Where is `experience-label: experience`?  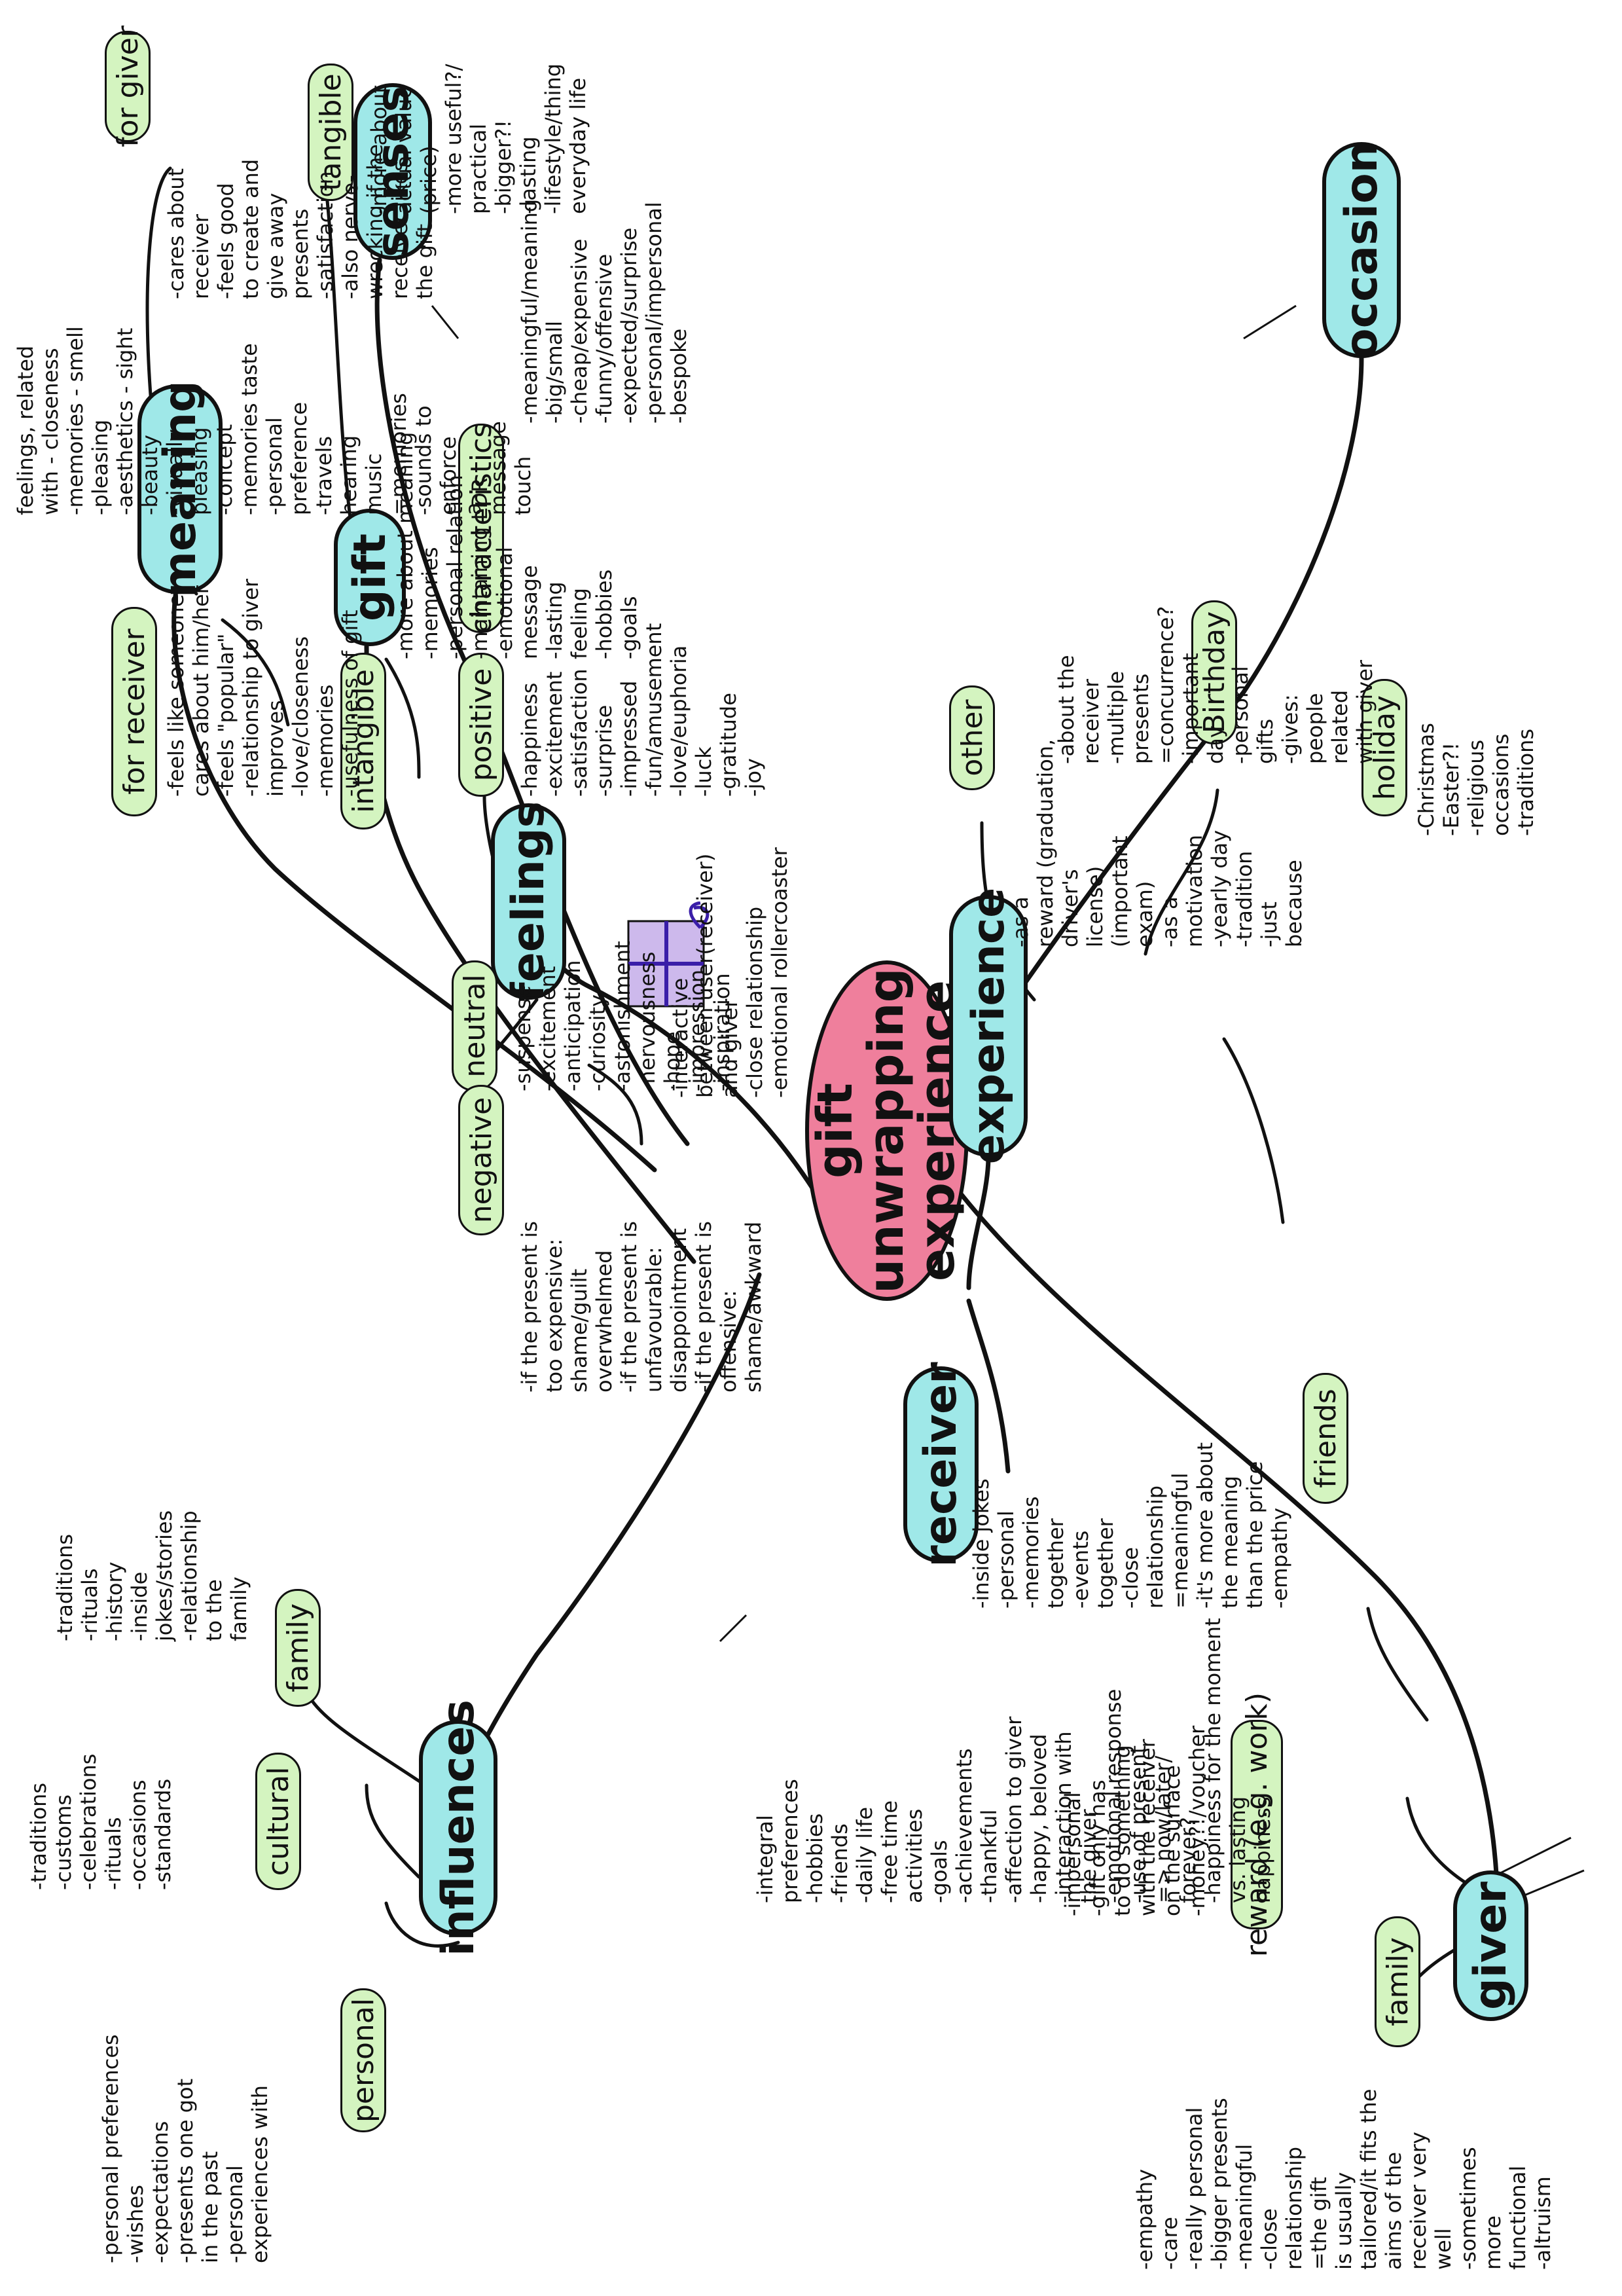
experience-label: experience is located at coordinates (988, 1026).